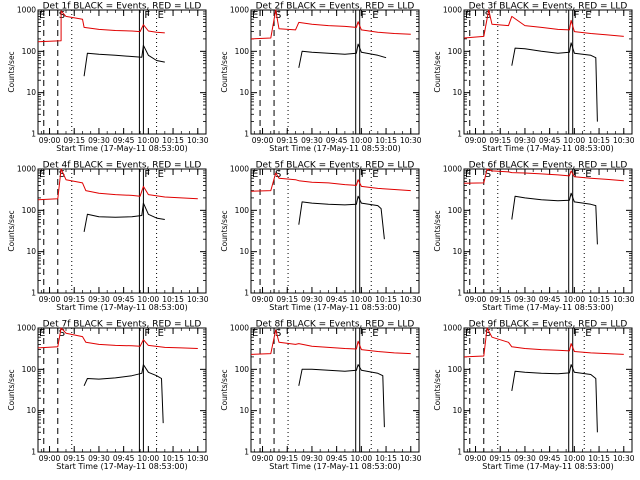  I want to click on panel-title: Det 8f BLACK = Events, RED = LLD, so click(335, 325).